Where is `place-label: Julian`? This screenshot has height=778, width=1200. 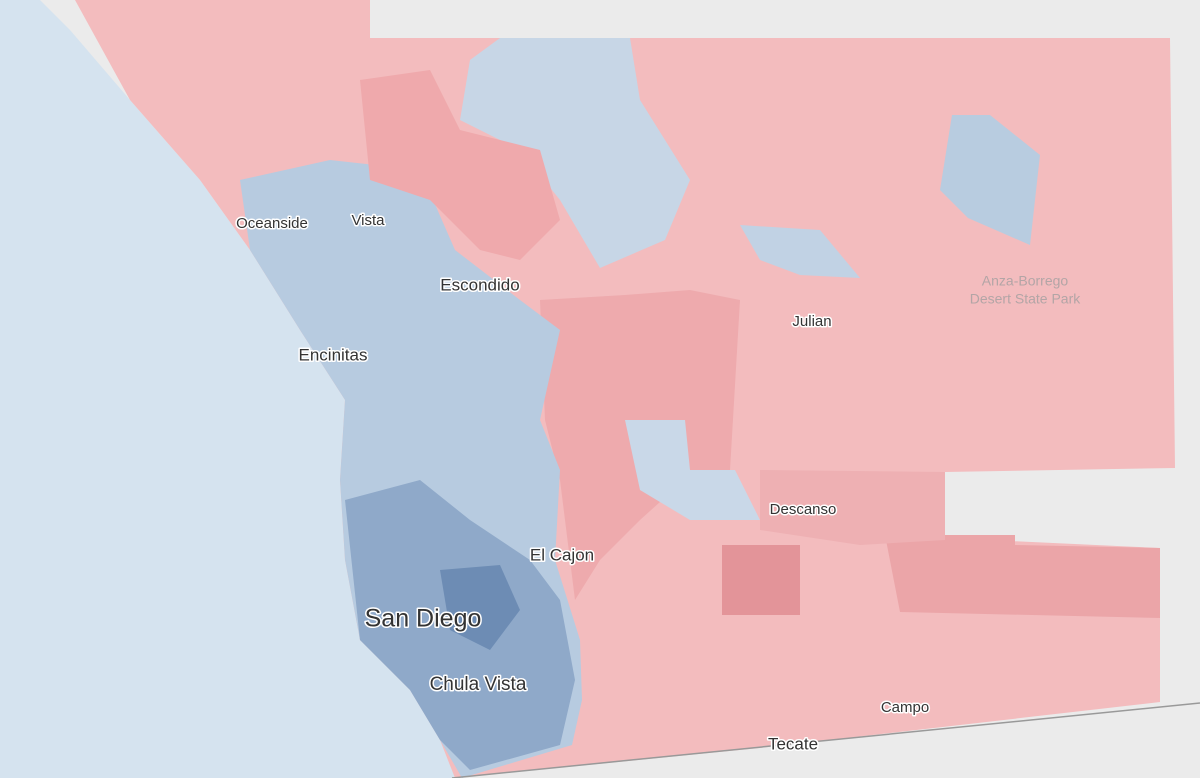 place-label: Julian is located at coordinates (811, 321).